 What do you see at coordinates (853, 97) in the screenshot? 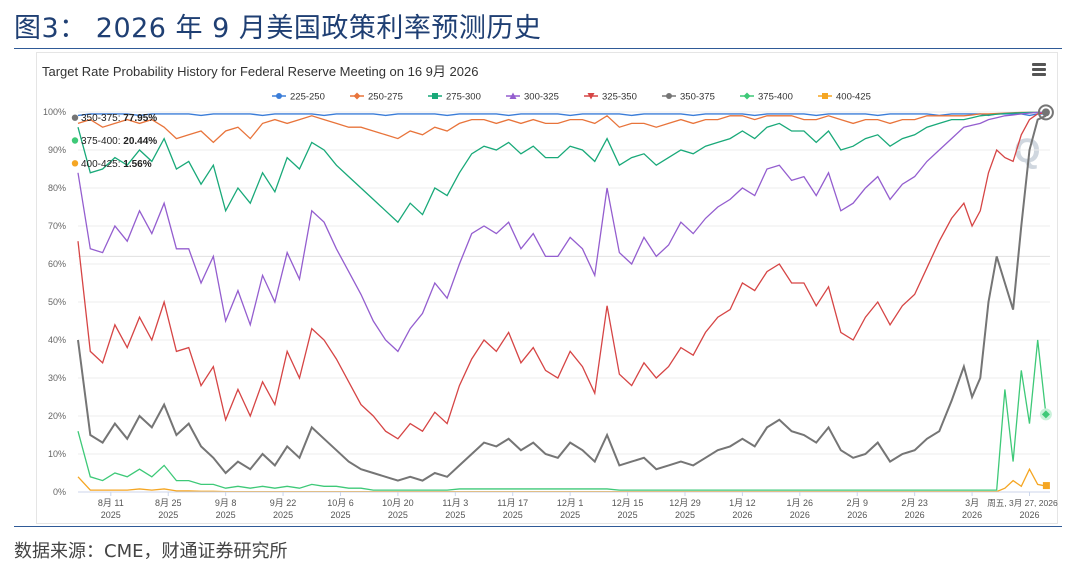
I see `legend-label-400-425: 400-425` at bounding box center [853, 97].